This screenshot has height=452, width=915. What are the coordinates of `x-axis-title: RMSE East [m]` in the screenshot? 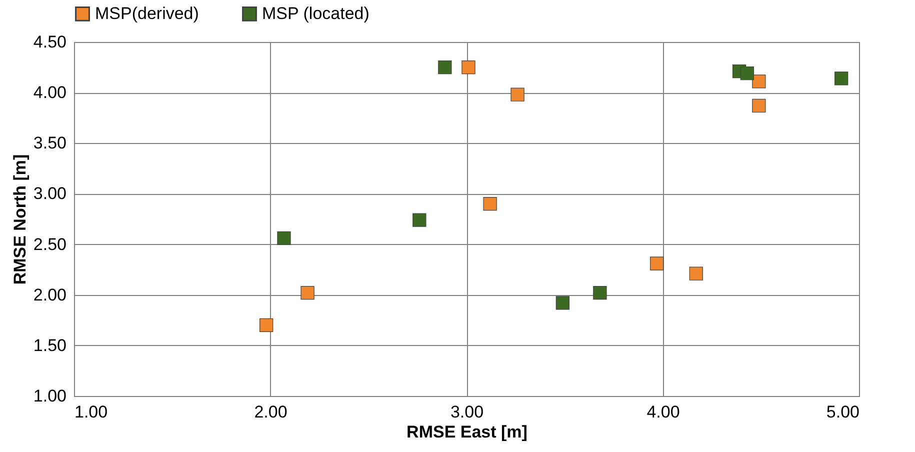 It's located at (467, 432).